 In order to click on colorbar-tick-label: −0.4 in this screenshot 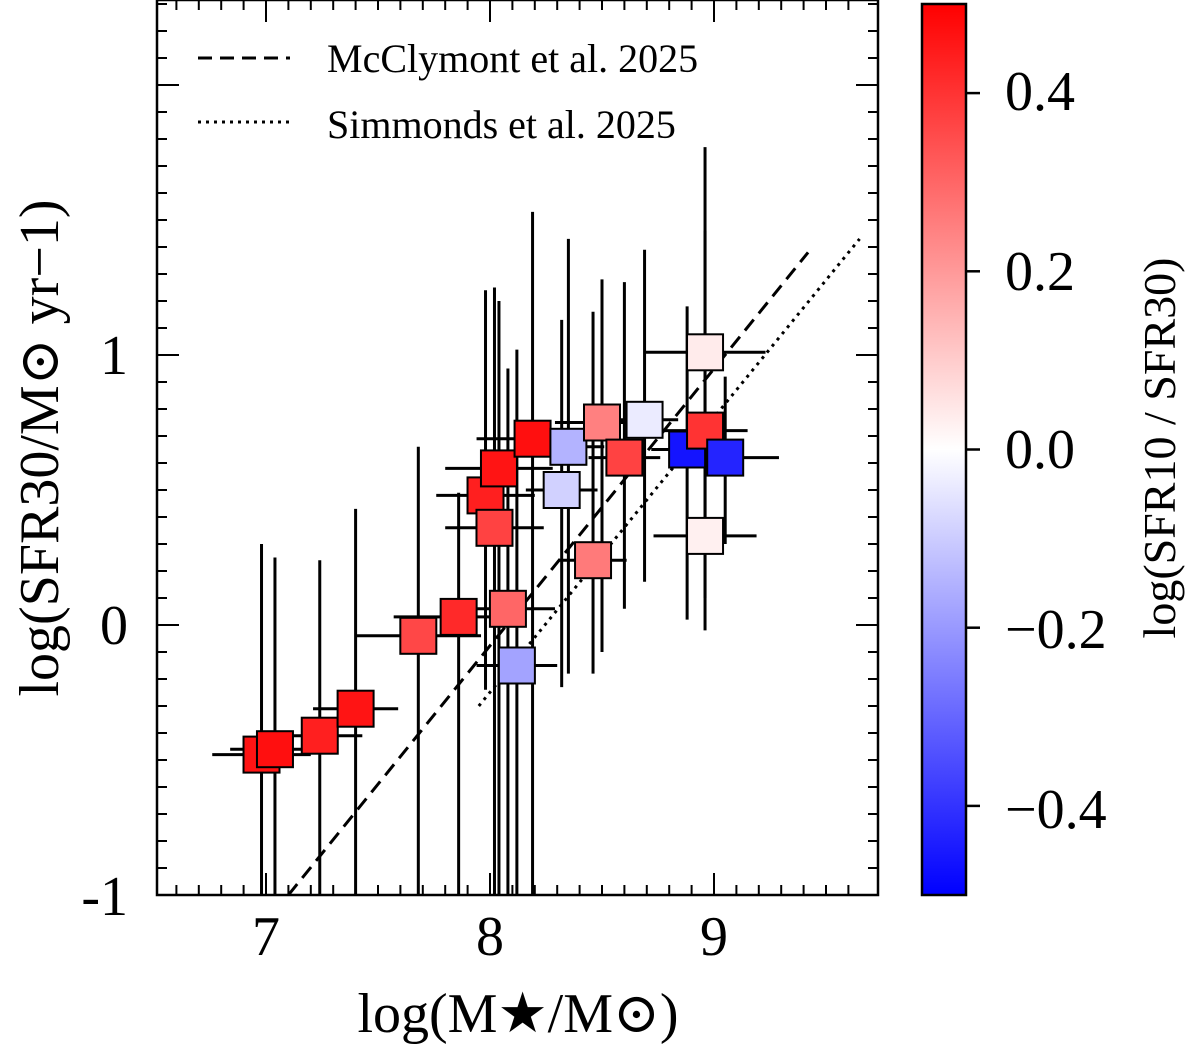, I will do `click(1056, 810)`.